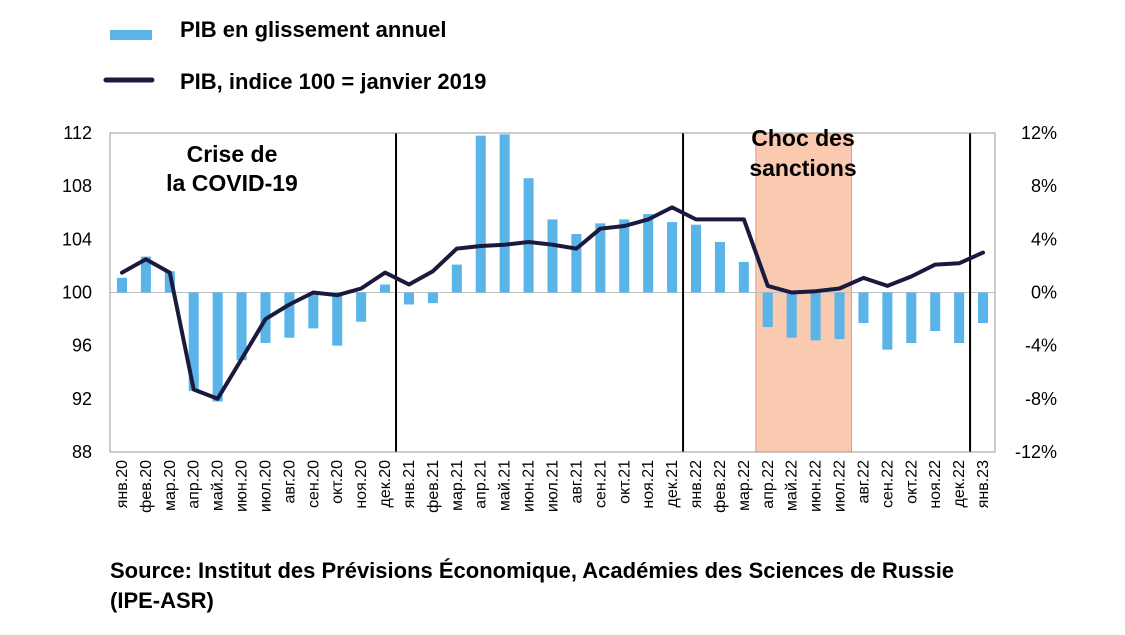 This screenshot has height=635, width=1125. What do you see at coordinates (409, 484) in the screenshot?
I see `x-tick-label: янв.21` at bounding box center [409, 484].